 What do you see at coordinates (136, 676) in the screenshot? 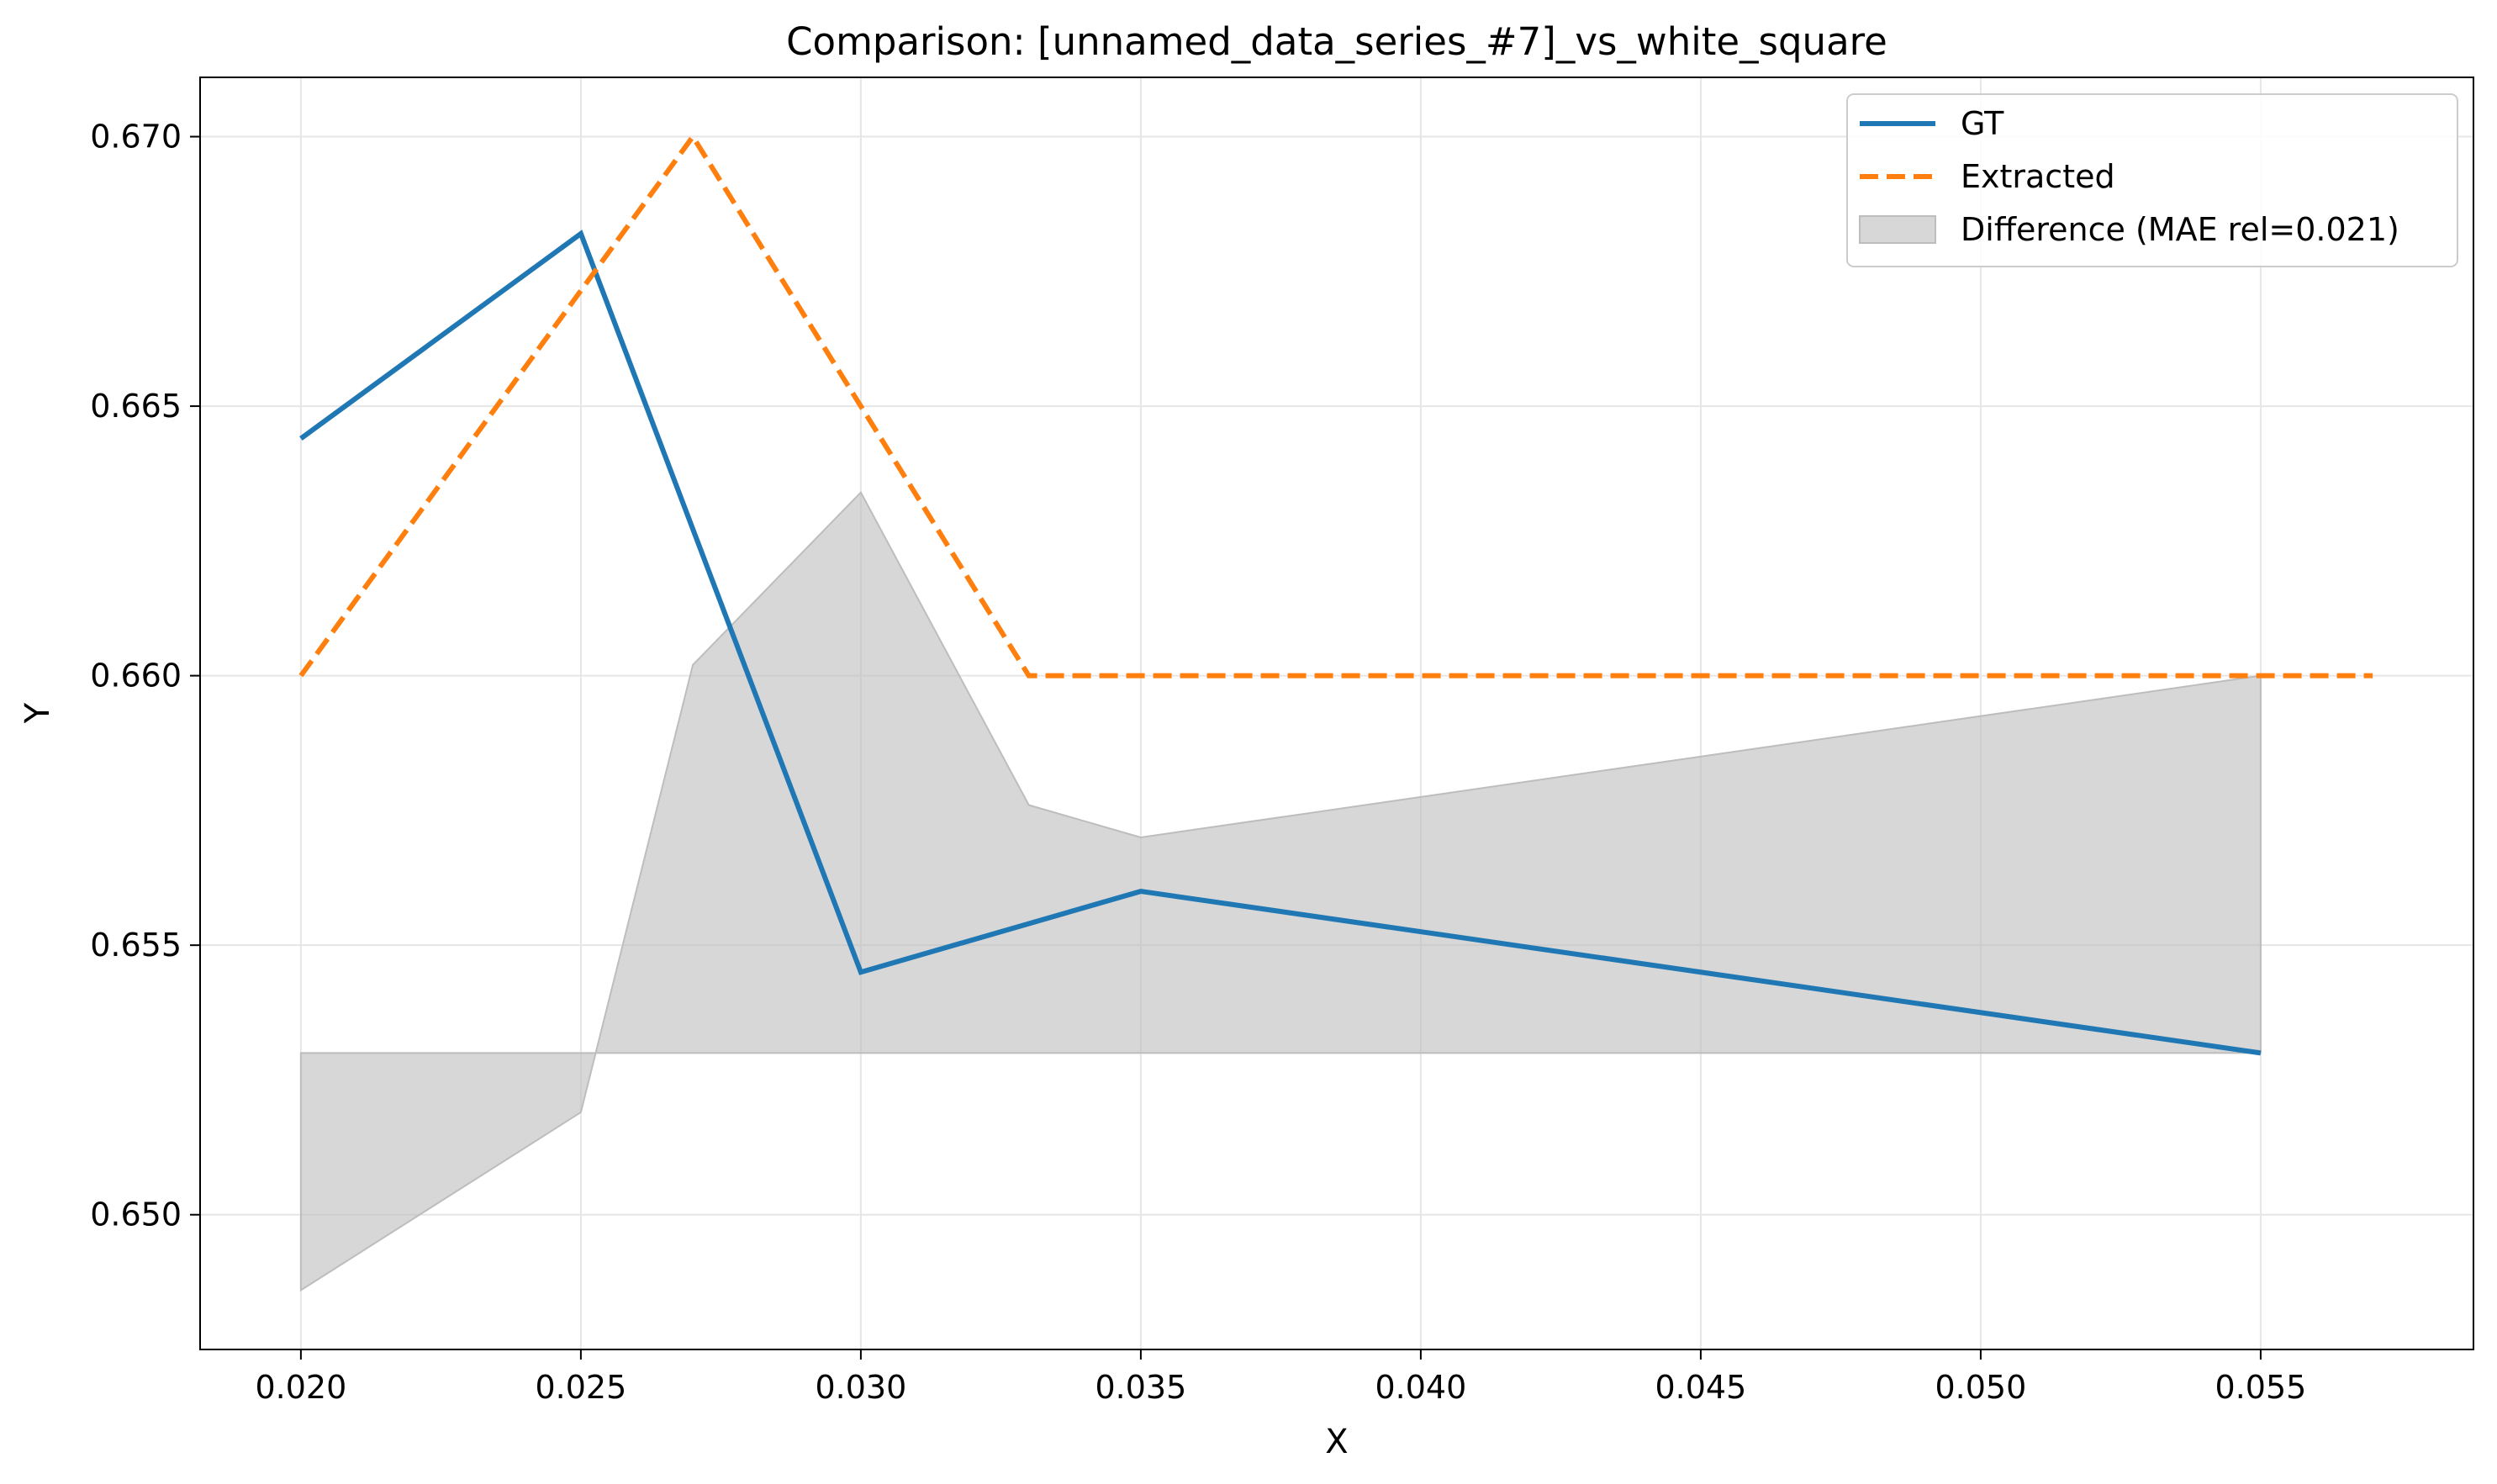
I see `y-tick-label: 0.660` at bounding box center [136, 676].